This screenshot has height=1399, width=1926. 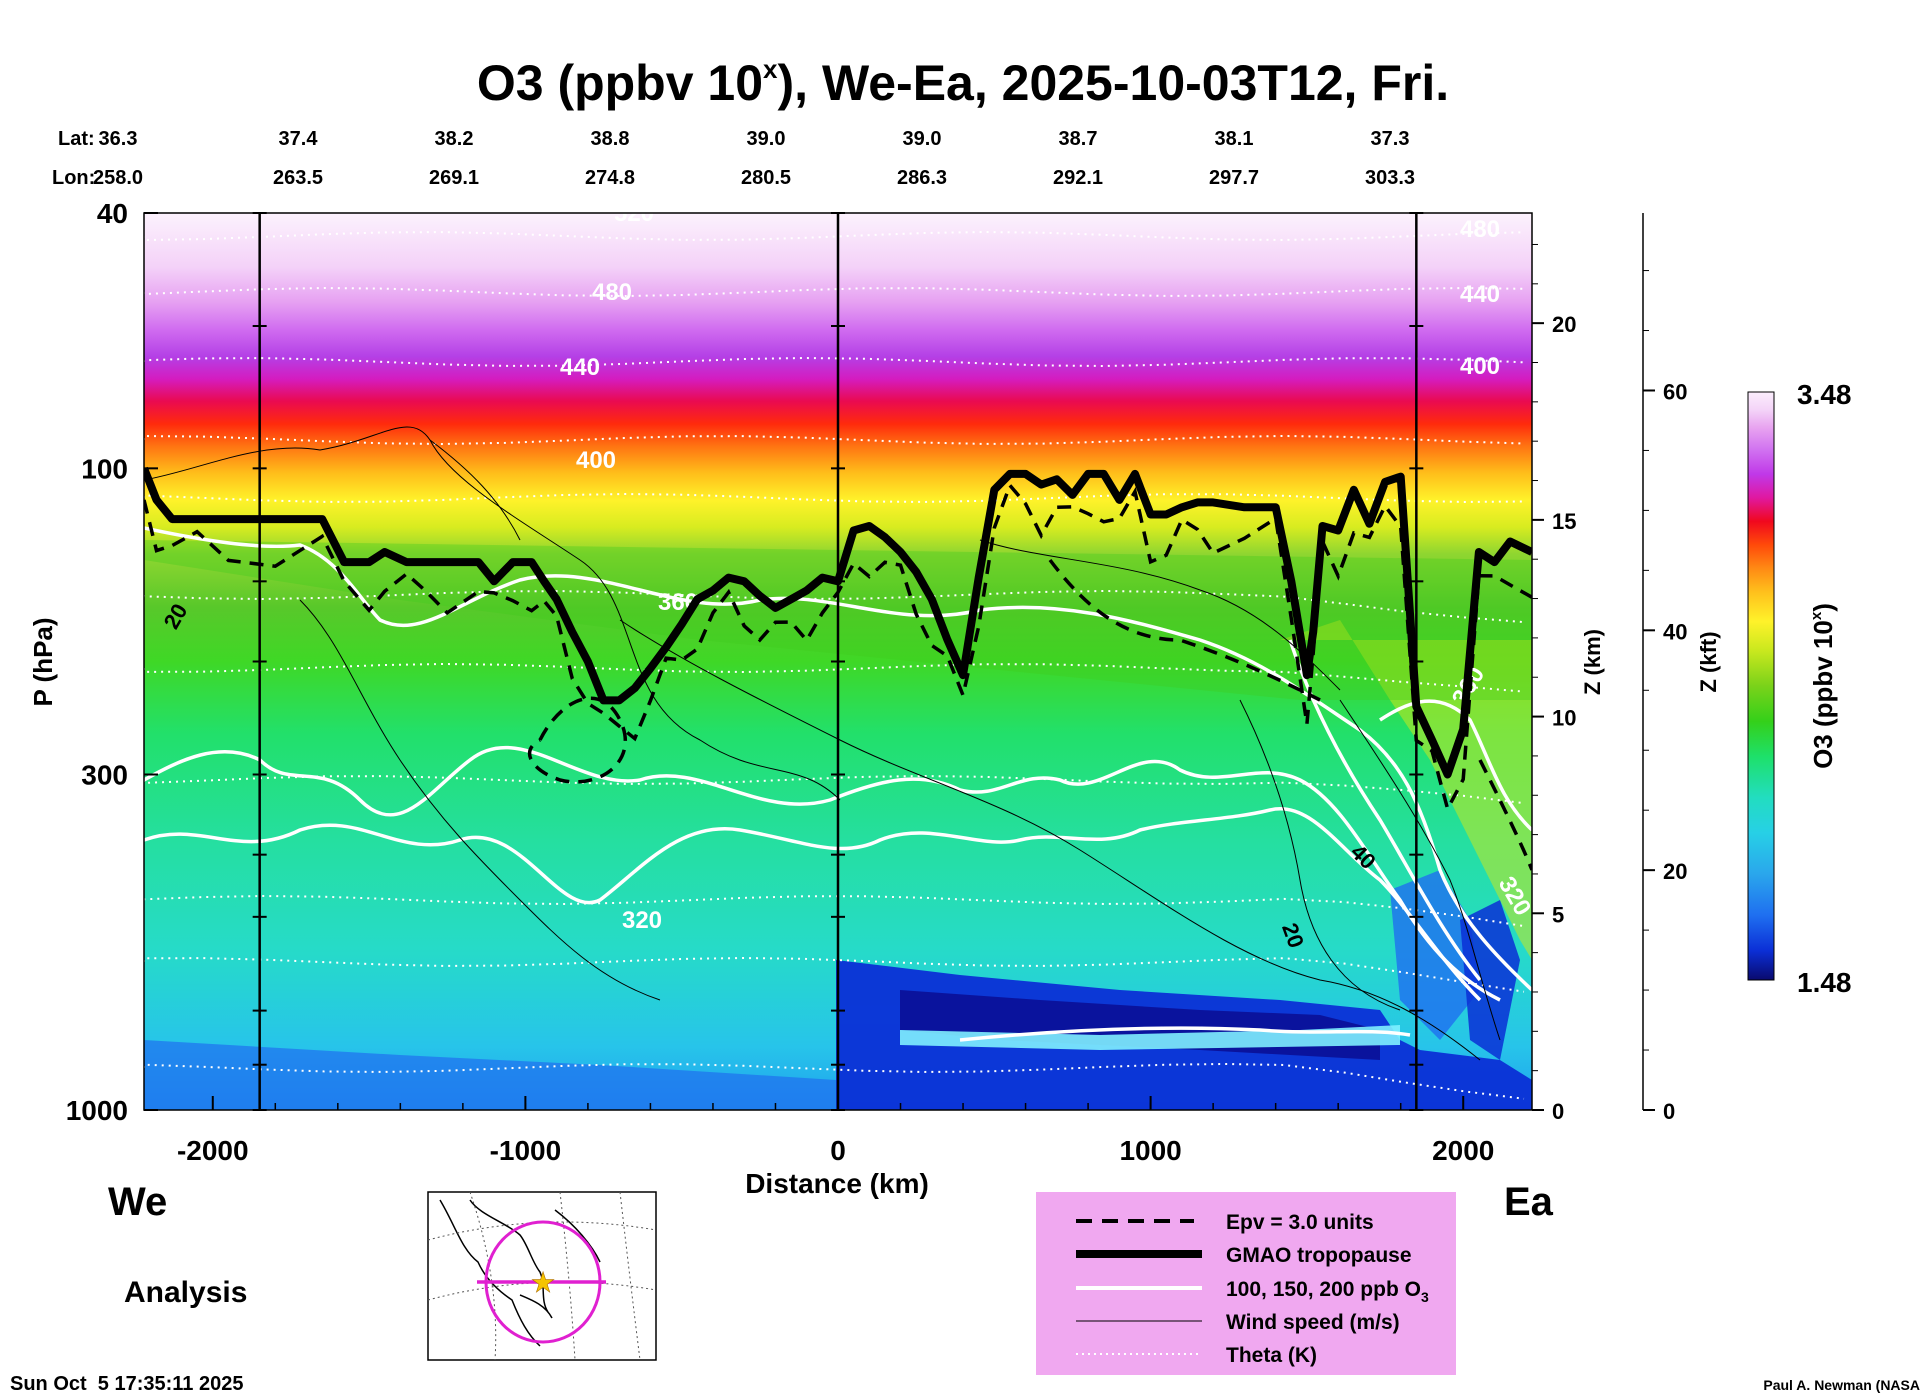 I want to click on blue-column-east, so click(x=1435, y=955).